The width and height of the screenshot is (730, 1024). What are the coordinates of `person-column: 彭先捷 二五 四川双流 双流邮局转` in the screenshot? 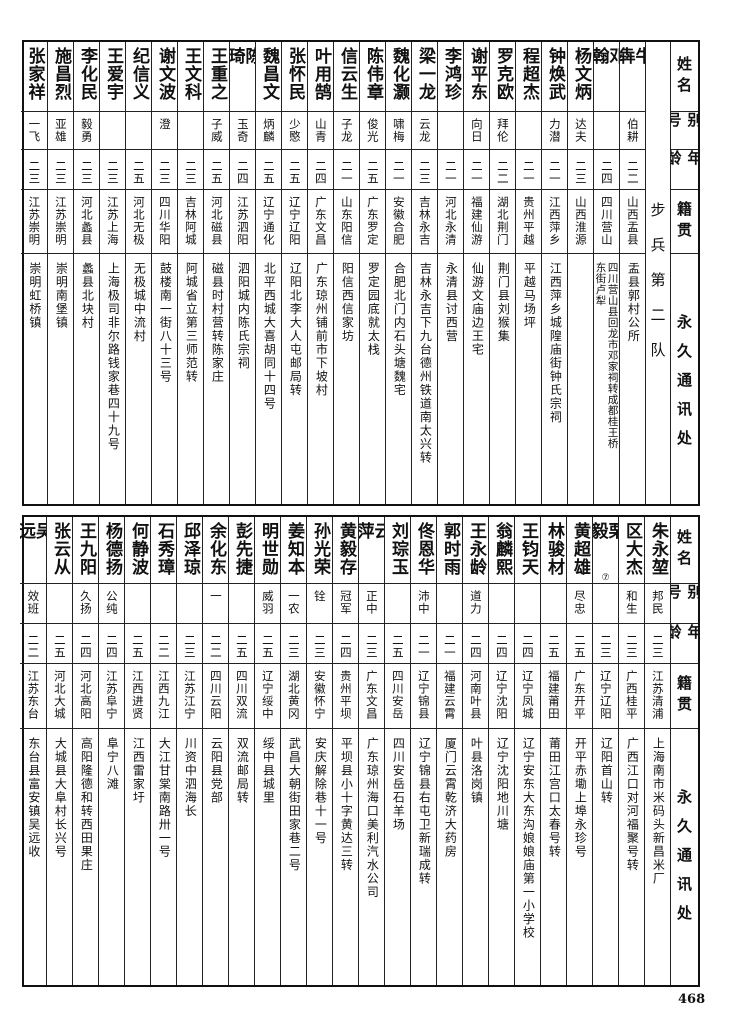 It's located at (241, 751).